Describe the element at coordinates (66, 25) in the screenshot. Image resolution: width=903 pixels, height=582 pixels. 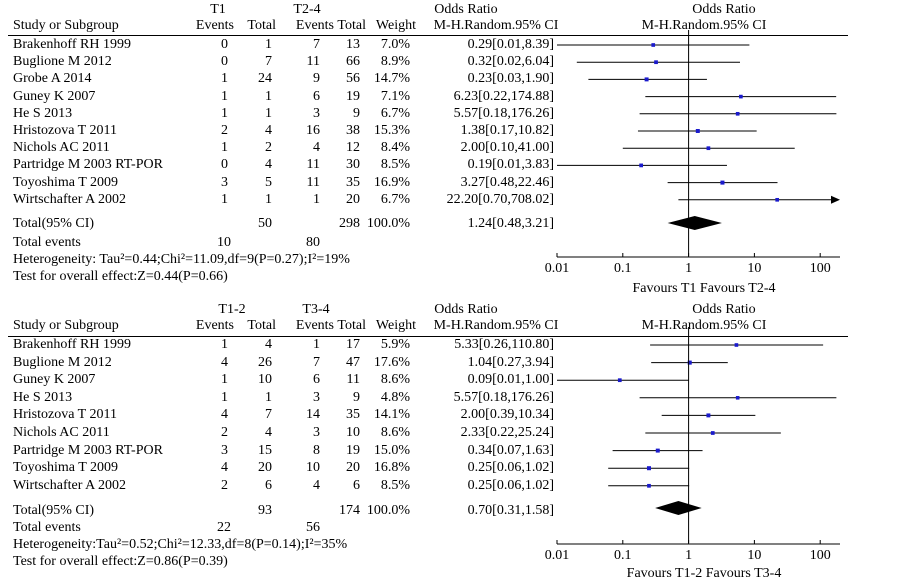
I see `study-column-header: Study or Subgroup` at that location.